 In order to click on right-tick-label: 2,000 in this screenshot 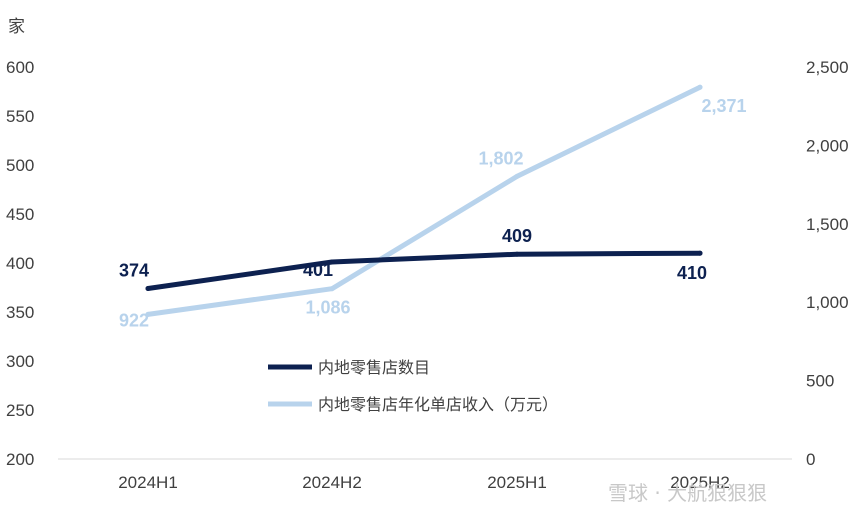, I will do `click(827, 145)`.